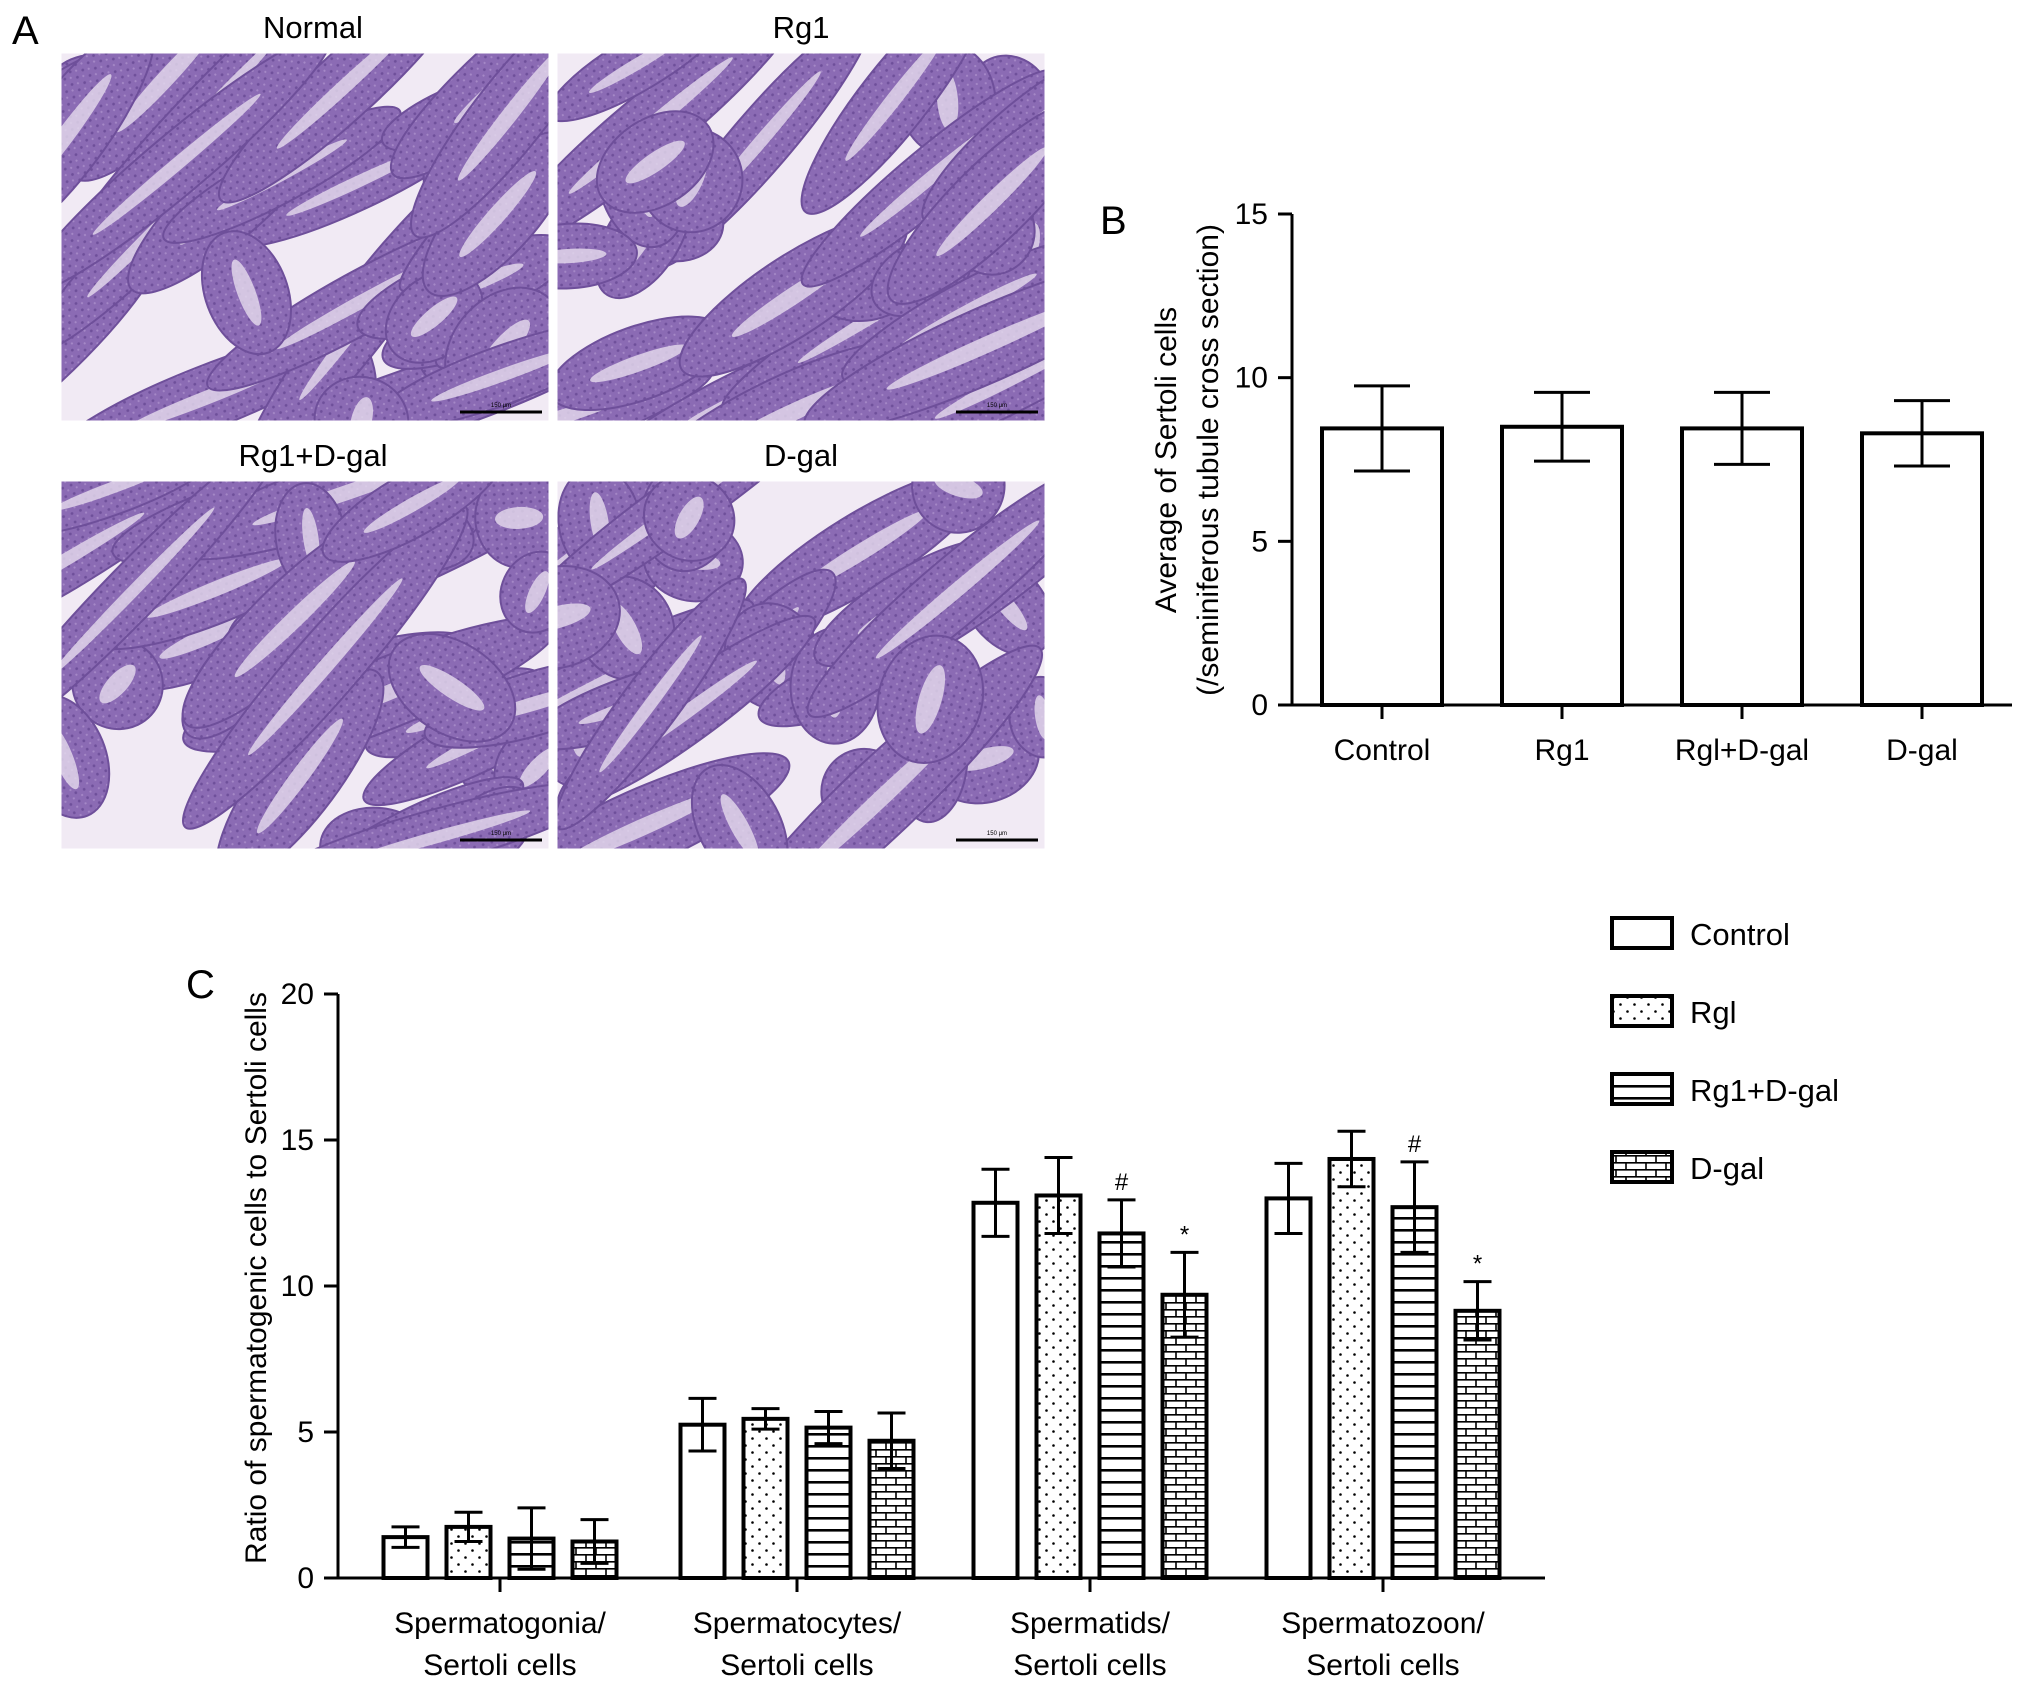 Image resolution: width=2032 pixels, height=1683 pixels. Describe the element at coordinates (1382, 750) in the screenshot. I see `chart-b-x-tick-label: Control` at that location.